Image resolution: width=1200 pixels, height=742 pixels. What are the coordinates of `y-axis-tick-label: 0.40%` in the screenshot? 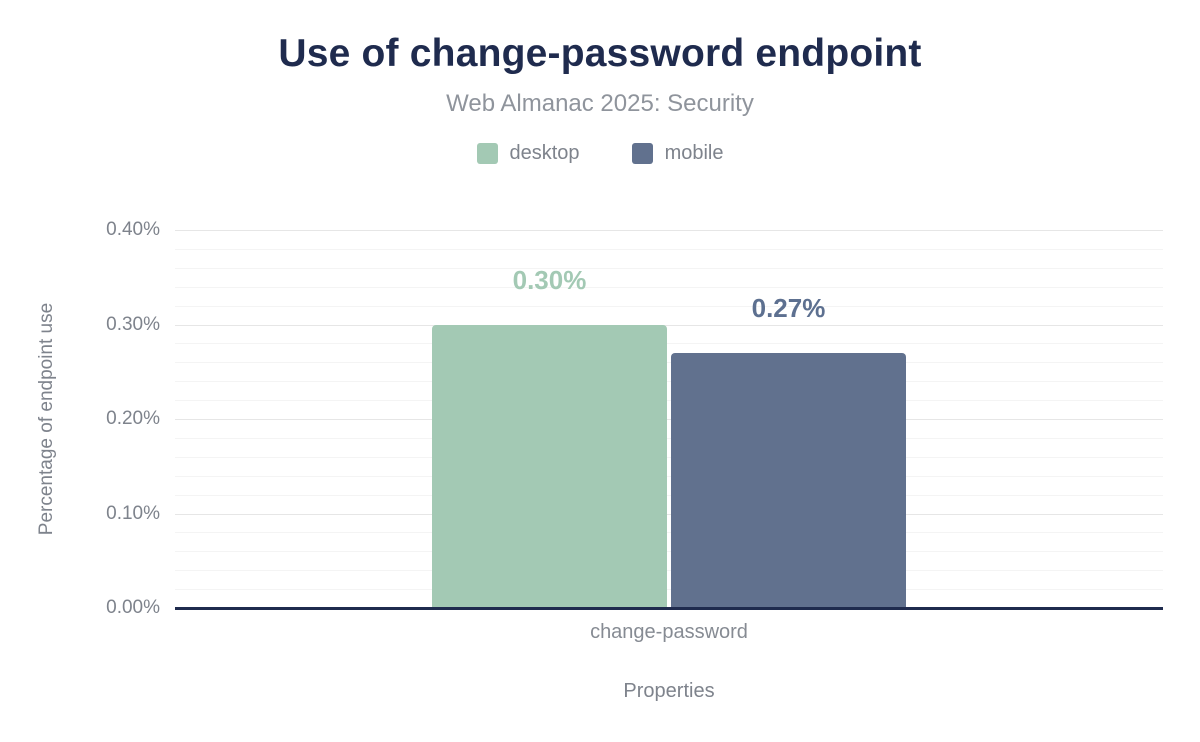 It's located at (133, 229).